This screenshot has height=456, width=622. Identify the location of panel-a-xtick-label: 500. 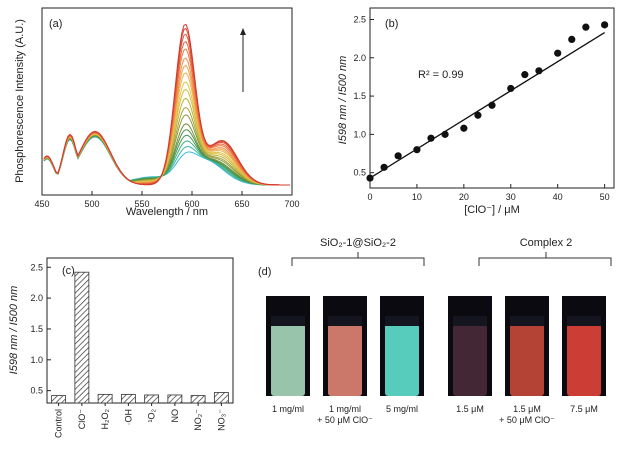
(91, 204).